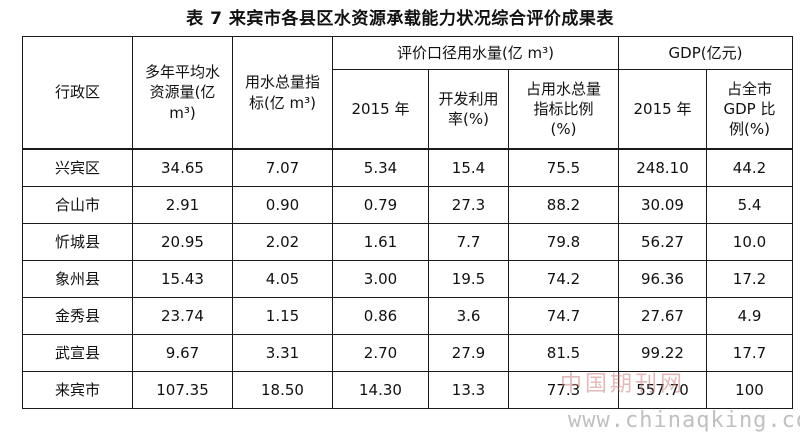 This screenshot has width=800, height=438. What do you see at coordinates (662, 109) in the screenshot?
I see `header-2015-gdp: 2015 年` at bounding box center [662, 109].